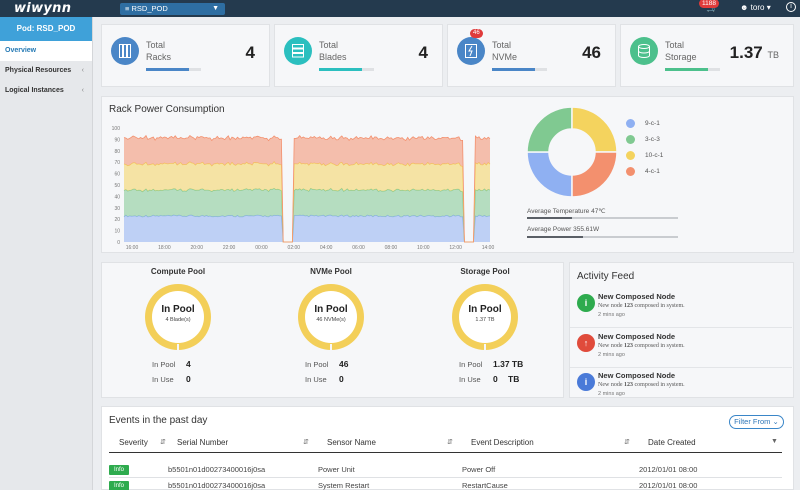 The image size is (800, 490). What do you see at coordinates (46, 71) in the screenshot?
I see `sidebar-item-physical-resources: Physical Resources ‹` at bounding box center [46, 71].